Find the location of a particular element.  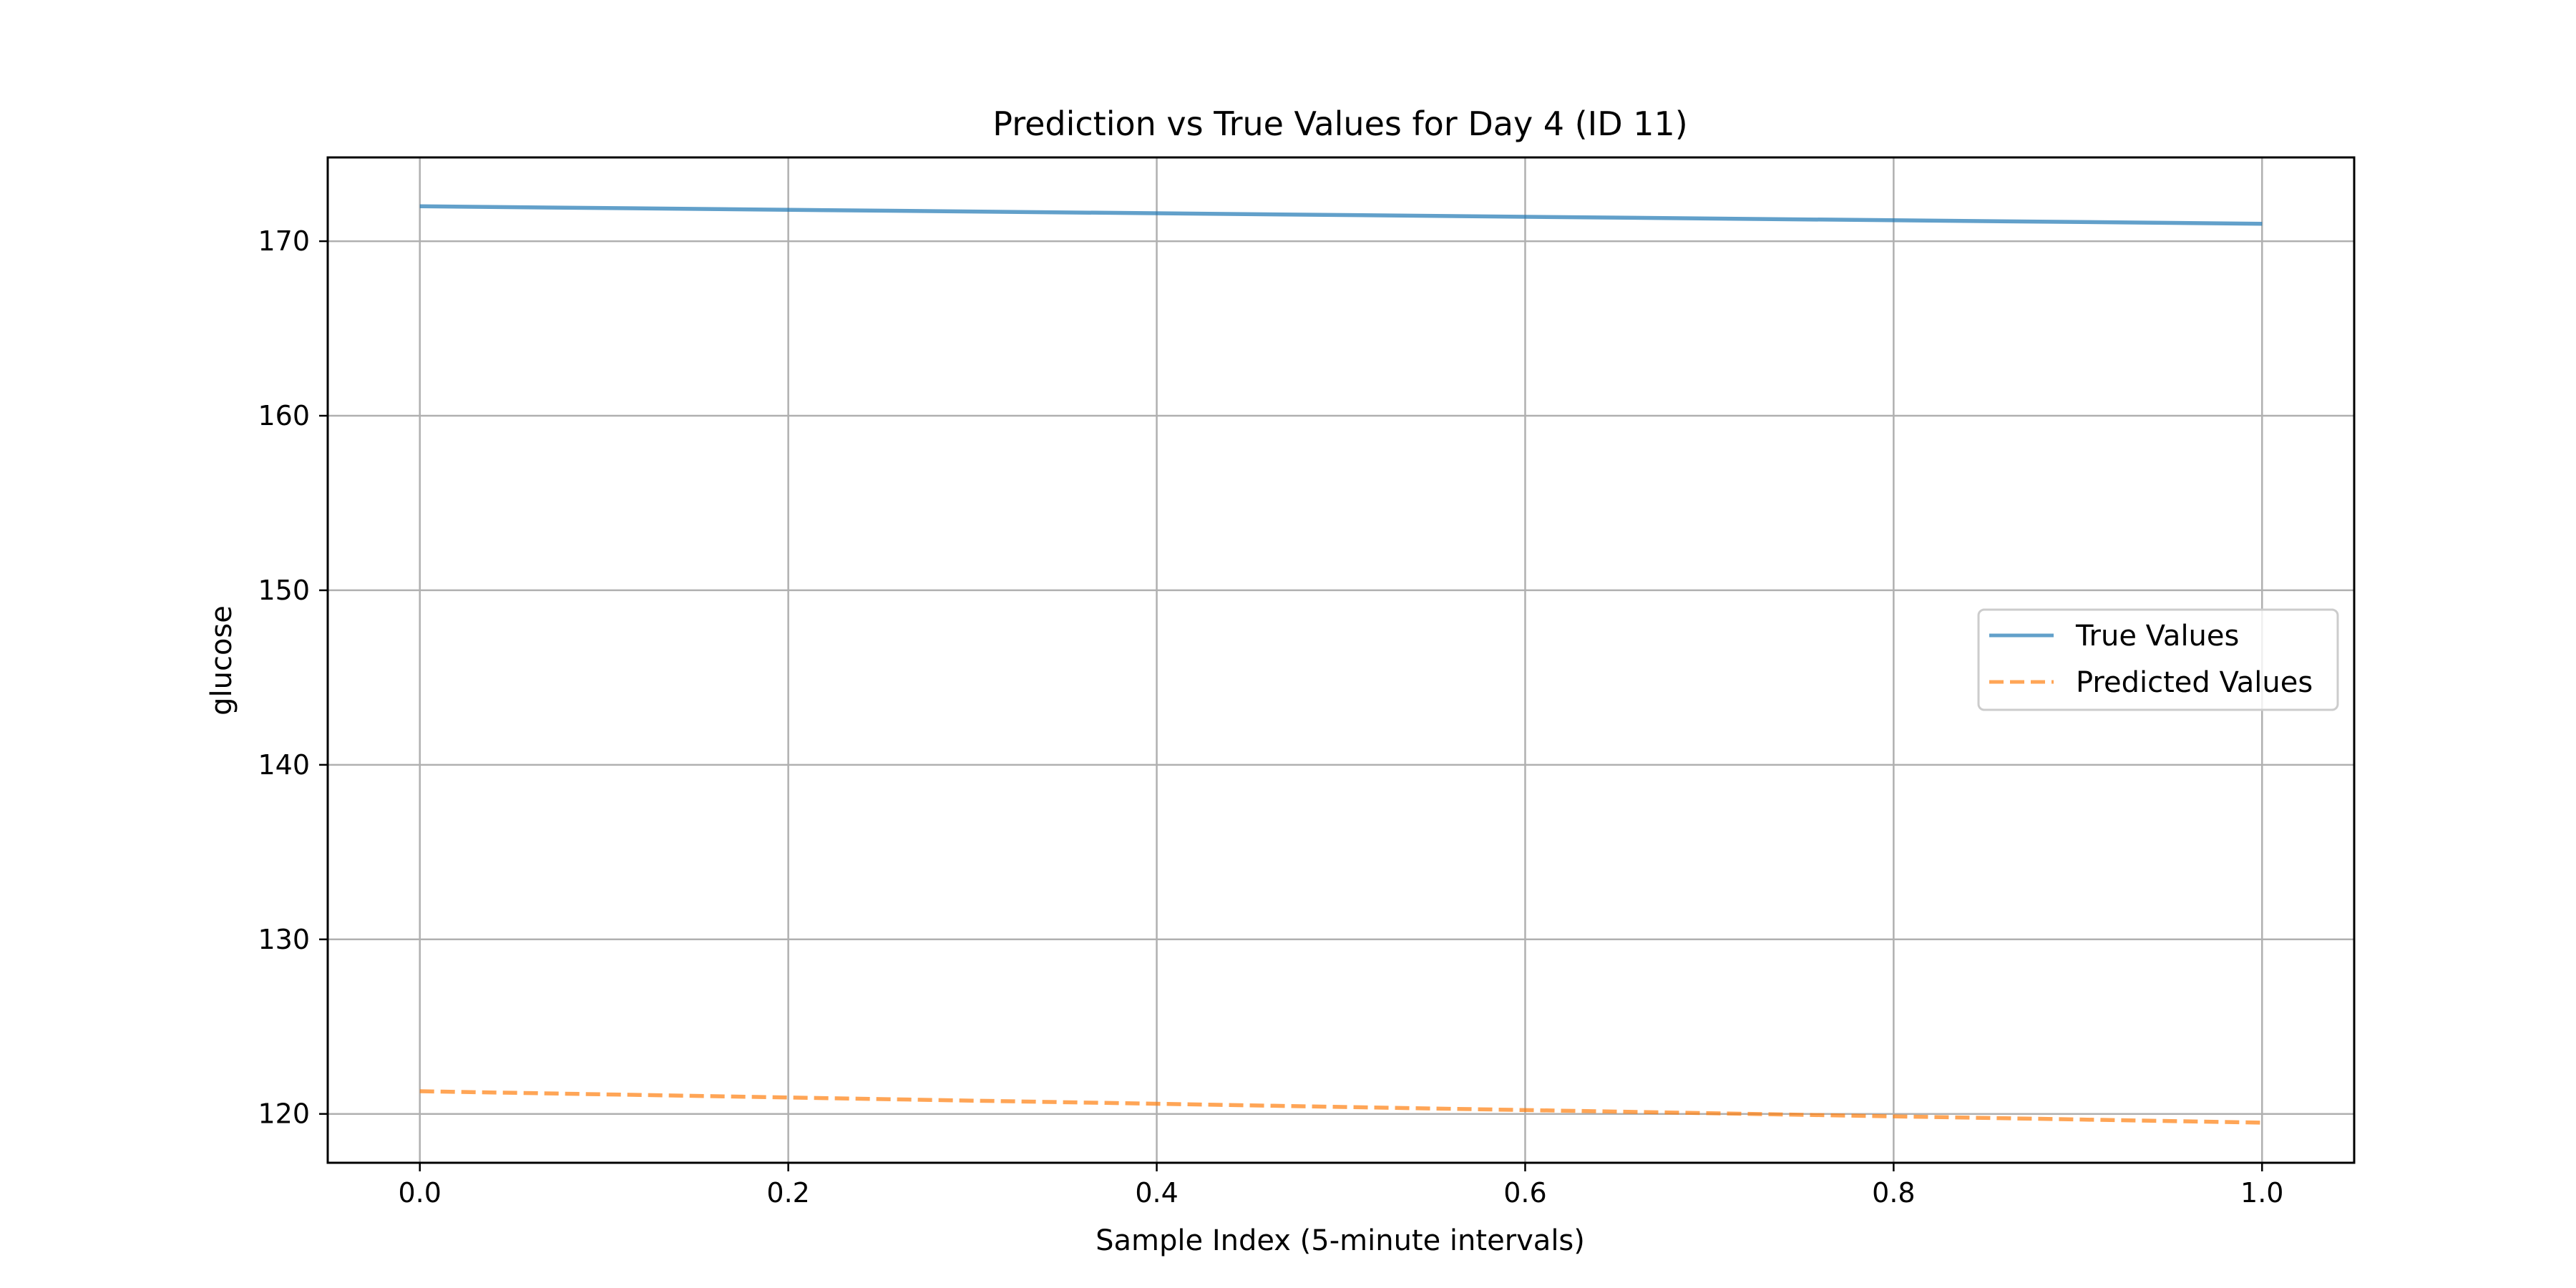

x-tick-label: 0.6 is located at coordinates (1524, 1193).